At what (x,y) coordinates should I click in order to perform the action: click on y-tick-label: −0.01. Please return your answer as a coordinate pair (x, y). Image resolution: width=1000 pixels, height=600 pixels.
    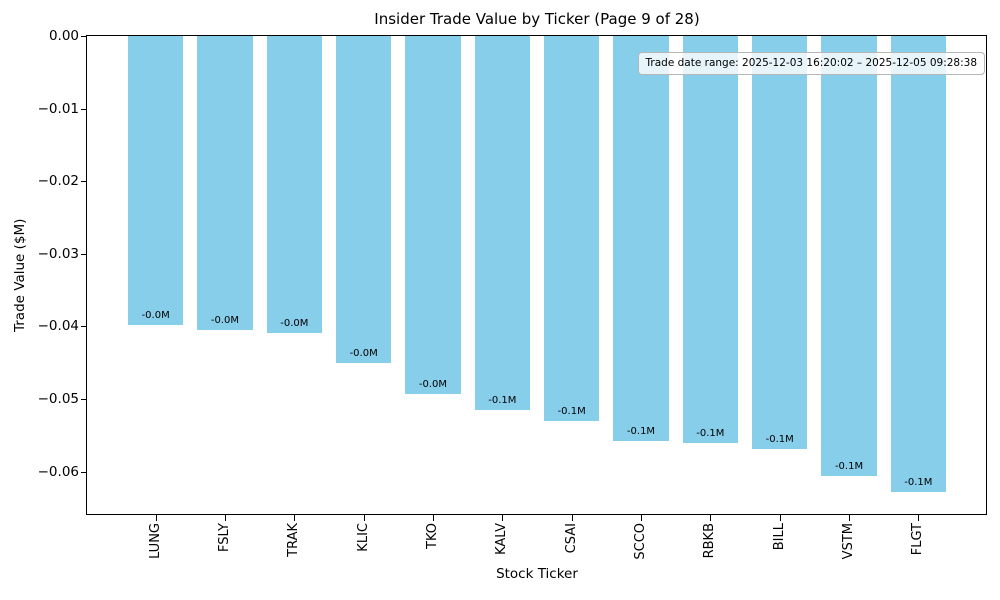
    Looking at the image, I should click on (58, 108).